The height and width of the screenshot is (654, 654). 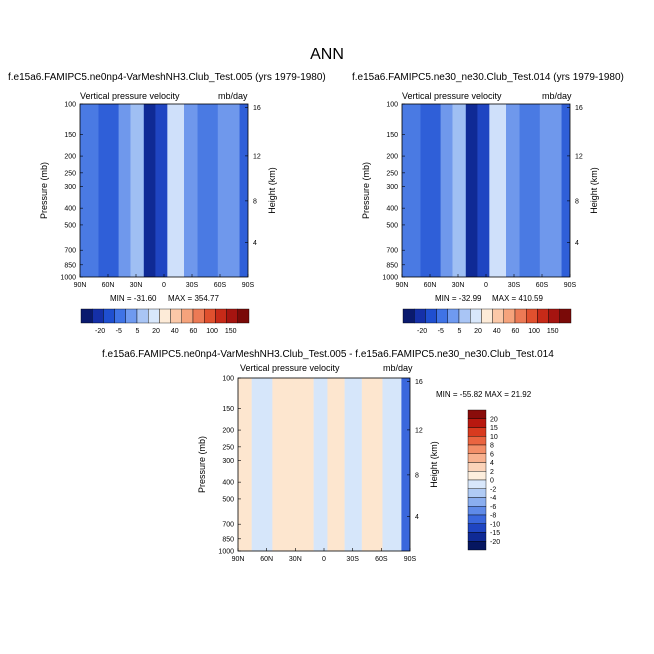 What do you see at coordinates (295, 559) in the screenshot?
I see `panel-3-x-tick-label: 30N` at bounding box center [295, 559].